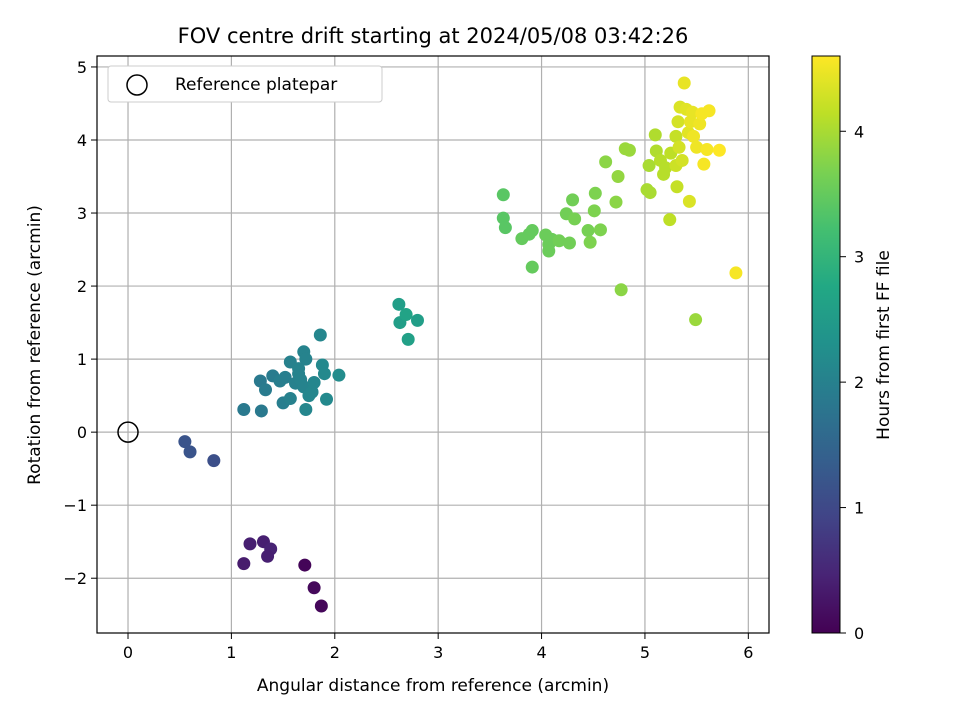  What do you see at coordinates (859, 131) in the screenshot?
I see `colorbar-tick-label: 4` at bounding box center [859, 131].